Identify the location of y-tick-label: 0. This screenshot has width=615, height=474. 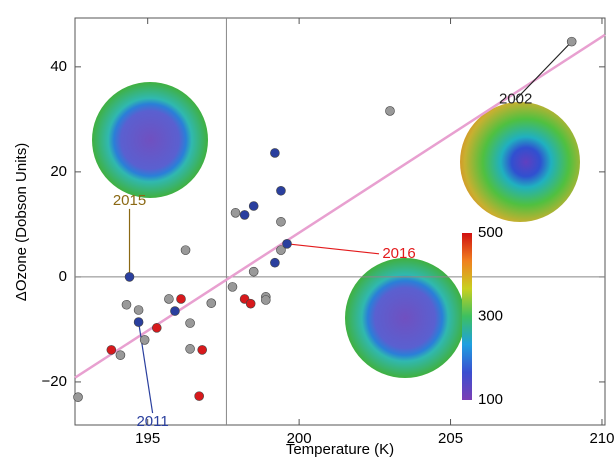
(63, 276).